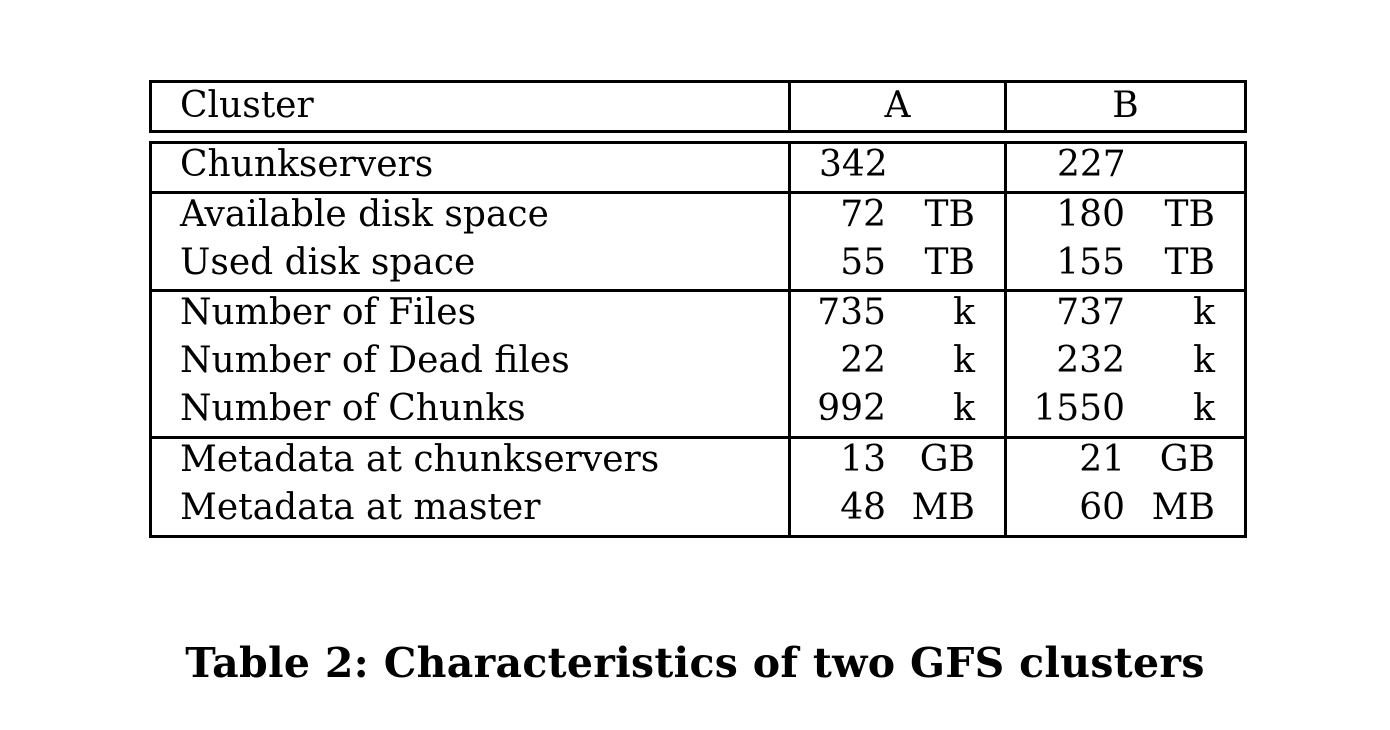  What do you see at coordinates (851, 408) in the screenshot?
I see `cell-a-chunks-value: 992` at bounding box center [851, 408].